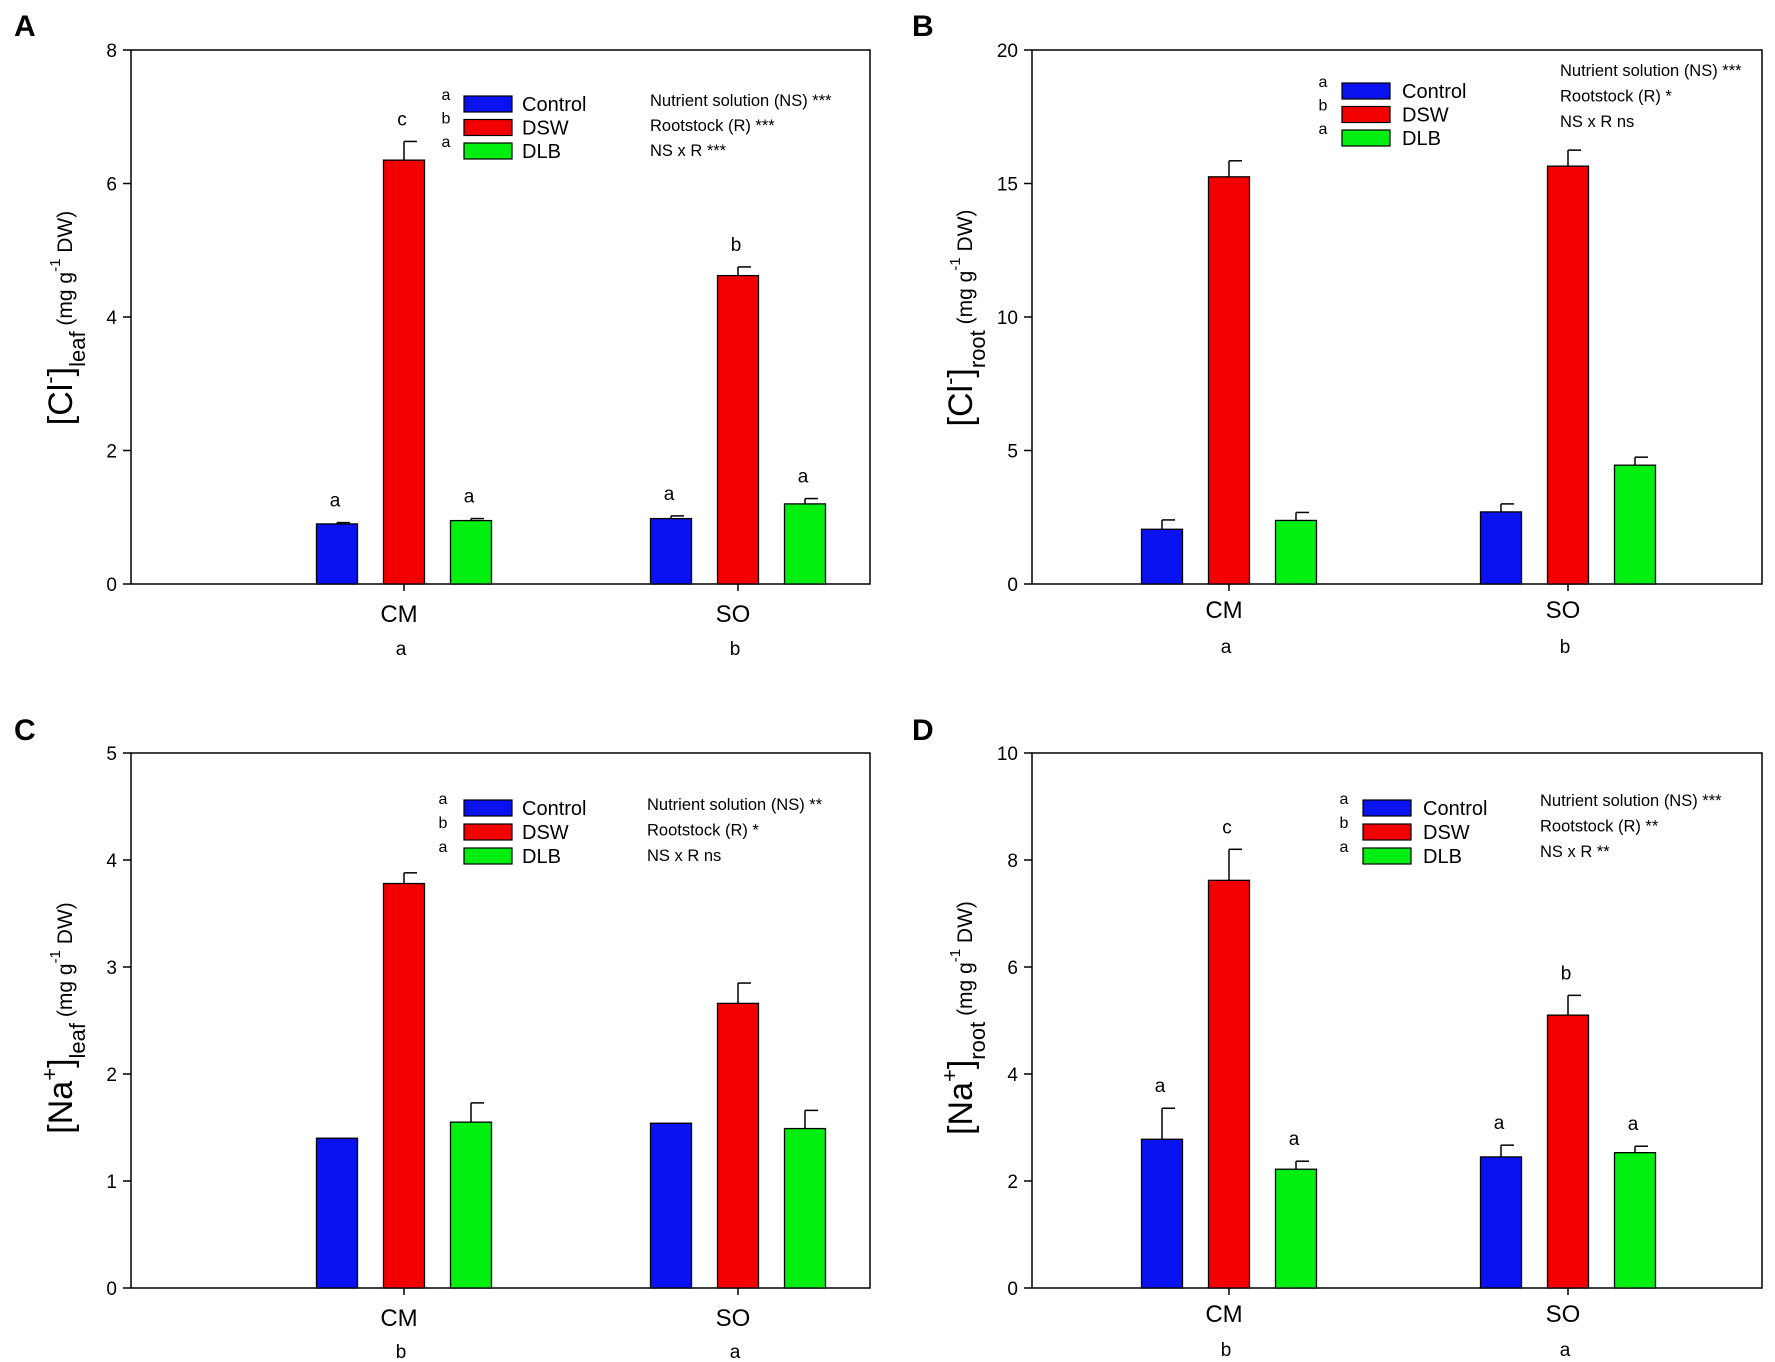 This screenshot has width=1775, height=1362. What do you see at coordinates (77, 1040) in the screenshot?
I see `y-axis-label-part: leaf` at bounding box center [77, 1040].